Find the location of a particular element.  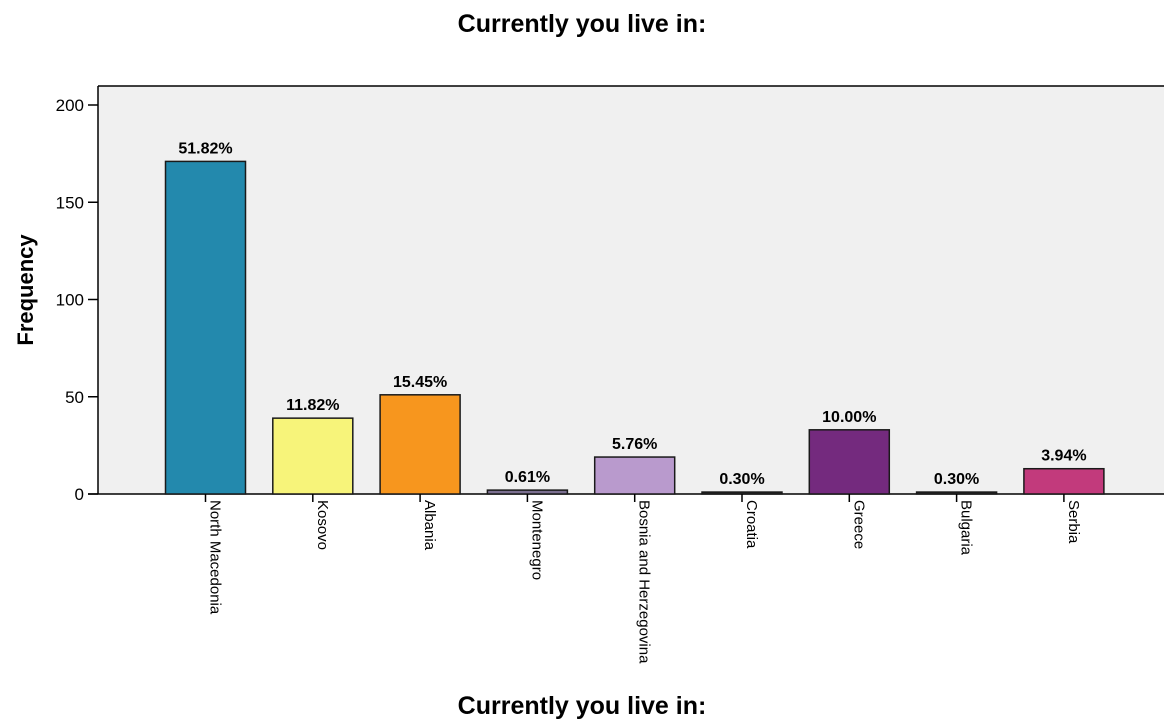

category-label: Greece is located at coordinates (858, 524).